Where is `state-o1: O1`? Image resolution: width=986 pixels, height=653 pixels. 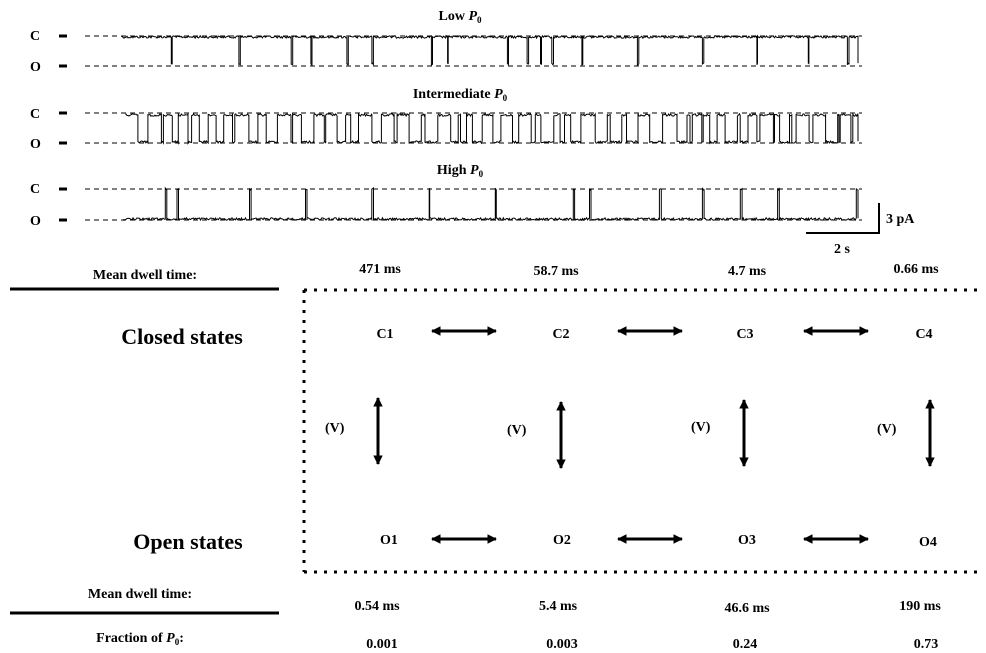 state-o1: O1 is located at coordinates (389, 540).